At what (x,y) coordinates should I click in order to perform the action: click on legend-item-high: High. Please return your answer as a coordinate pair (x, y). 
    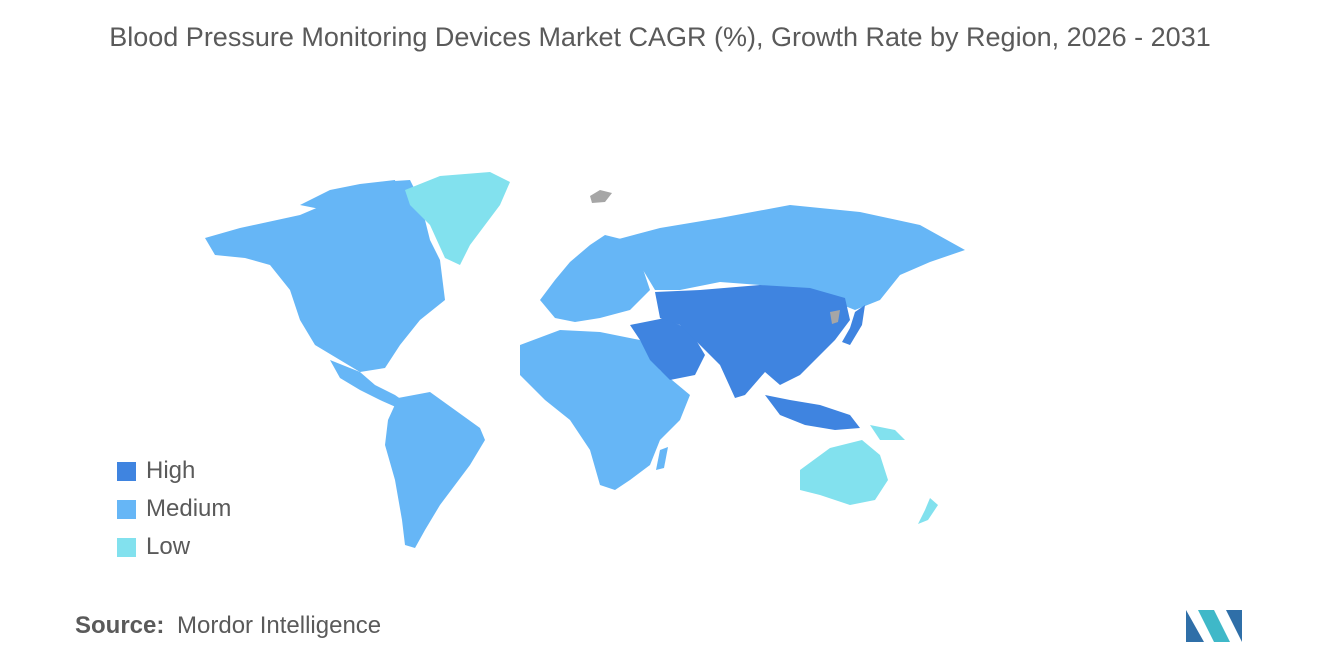
    Looking at the image, I should click on (174, 471).